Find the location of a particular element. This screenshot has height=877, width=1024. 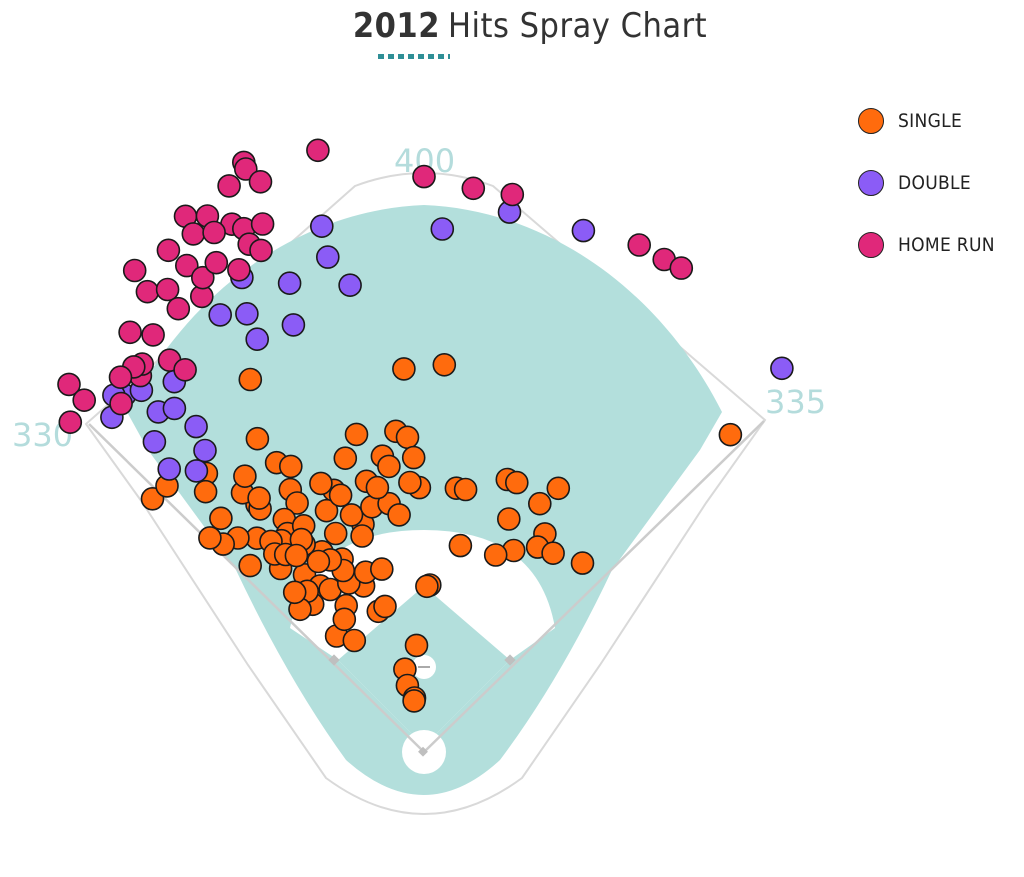

chart-title-text: Hits Spray Chart is located at coordinates (577, 26).